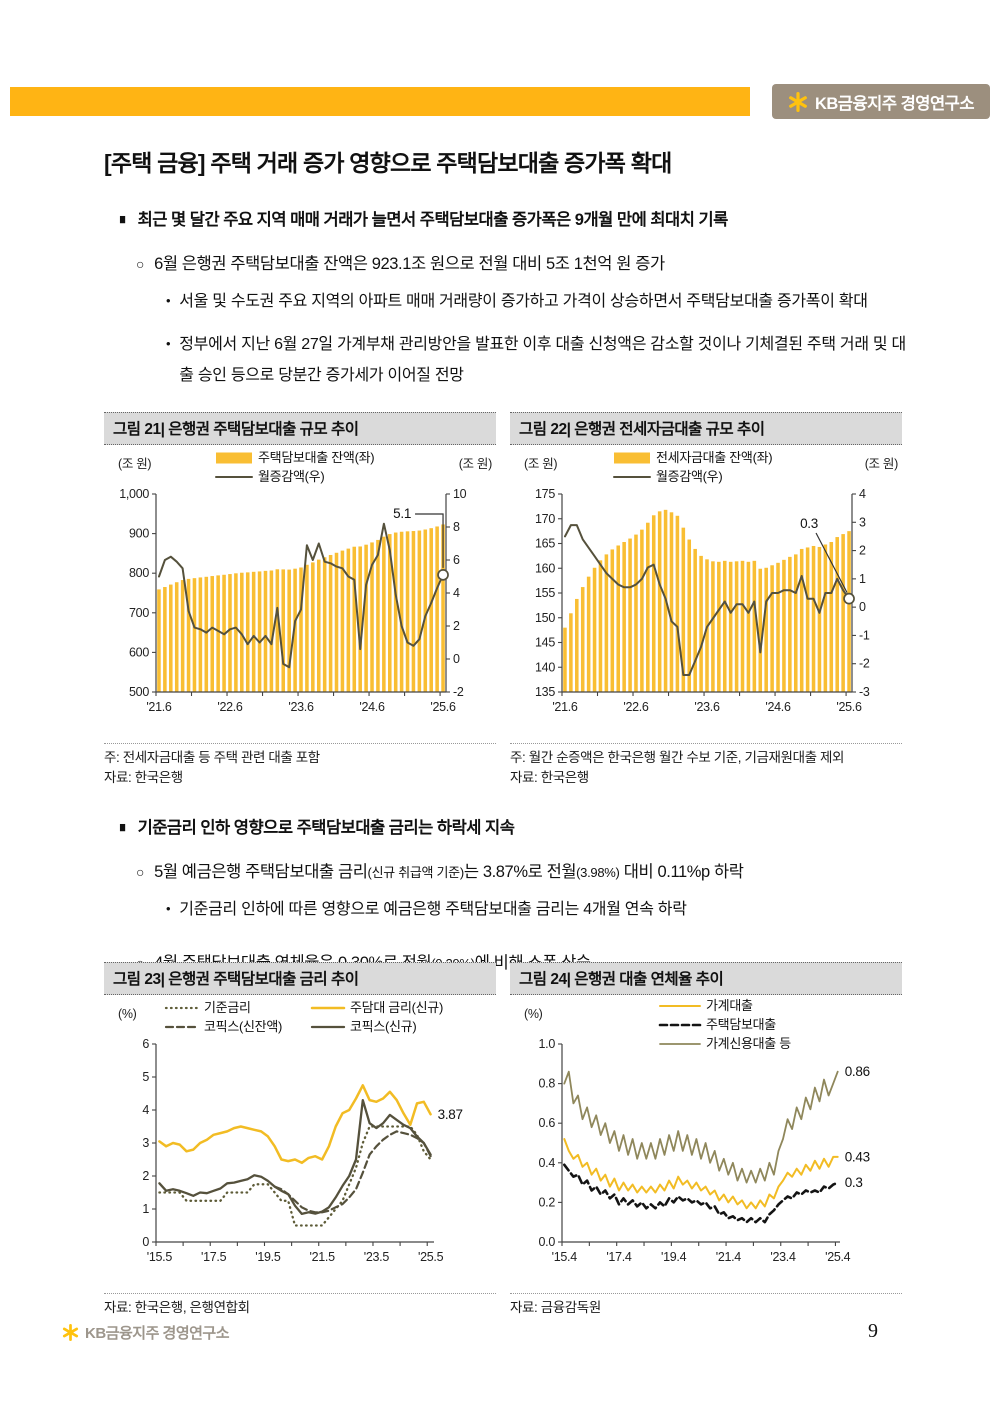 The height and width of the screenshot is (1414, 1000). I want to click on svg-text: 코픽스(신규), so click(383, 1026).